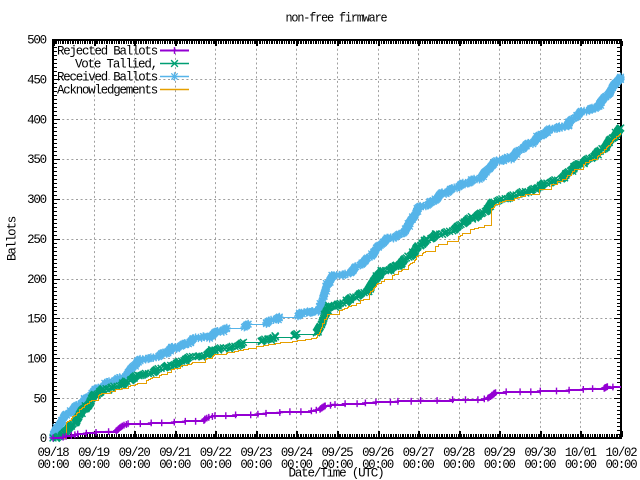 The height and width of the screenshot is (480, 640). Describe the element at coordinates (335, 473) in the screenshot. I see `svg-text: Date/Time (UTC)` at that location.